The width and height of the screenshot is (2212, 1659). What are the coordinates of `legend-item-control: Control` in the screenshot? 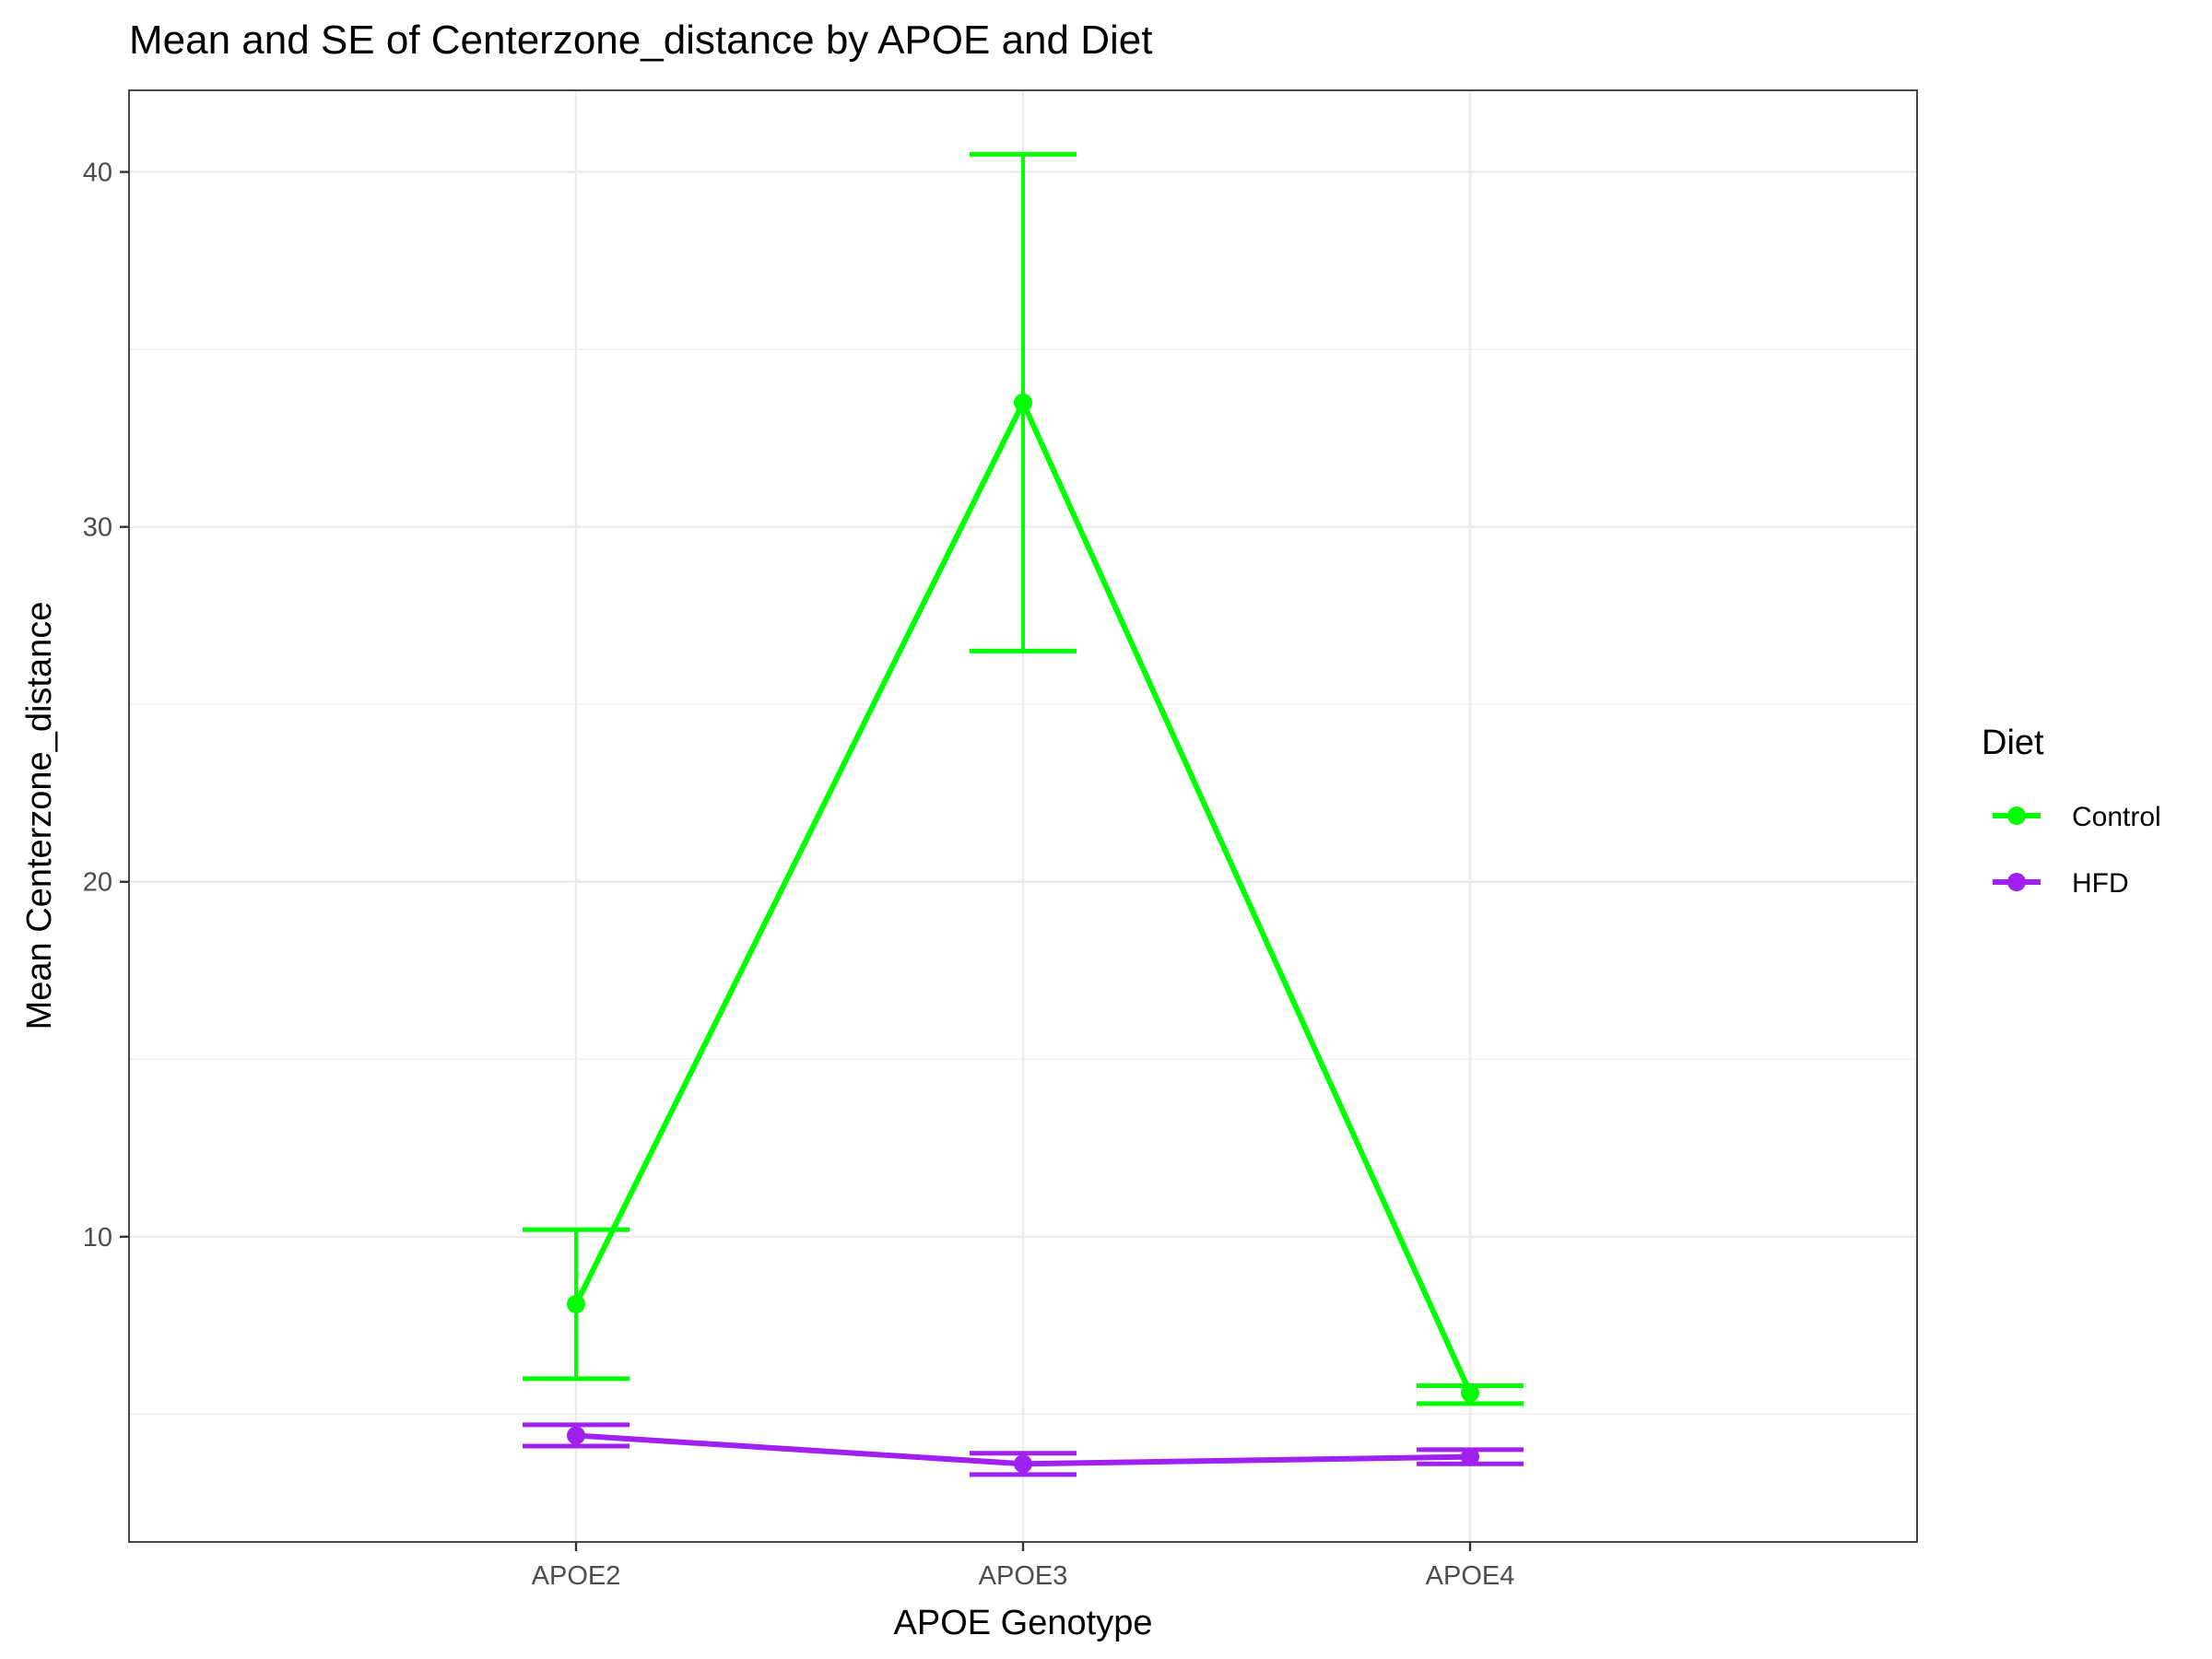 It's located at (2077, 817).